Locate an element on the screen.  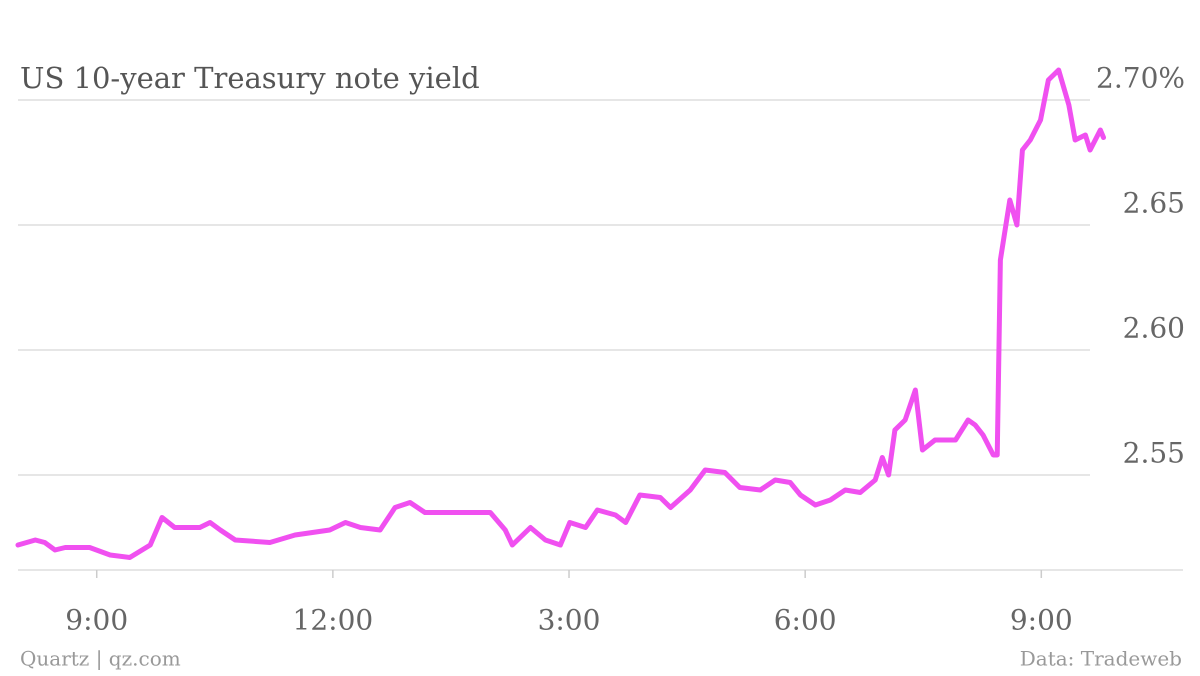
credit: Data: Tradeweb is located at coordinates (1101, 659).